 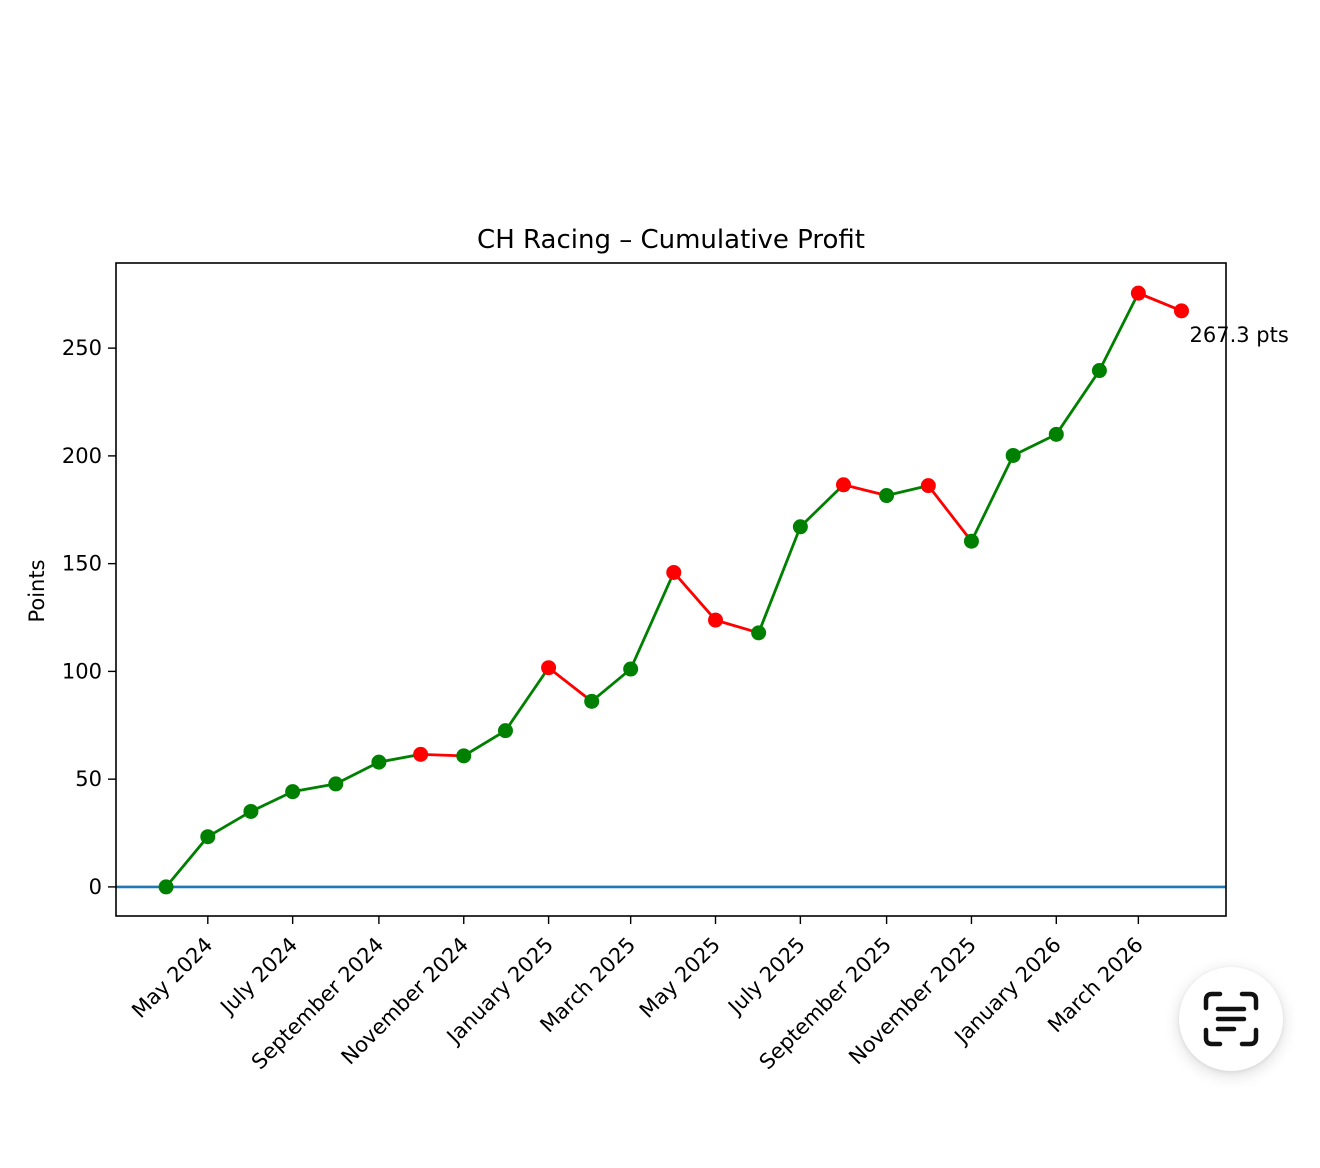 What do you see at coordinates (680, 978) in the screenshot?
I see `x-tick-label: May 2025` at bounding box center [680, 978].